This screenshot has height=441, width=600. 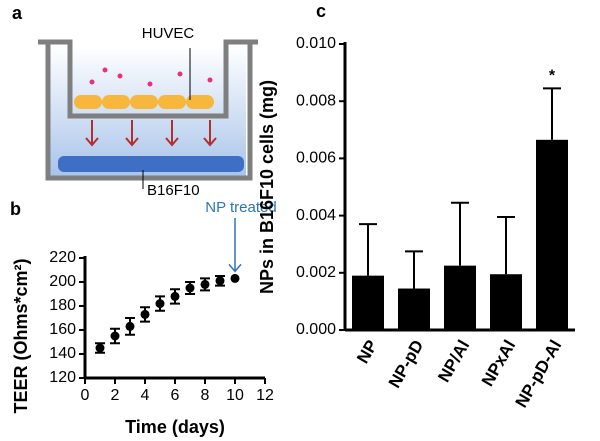 I want to click on y-tick-label: 0.004, so click(x=316, y=215).